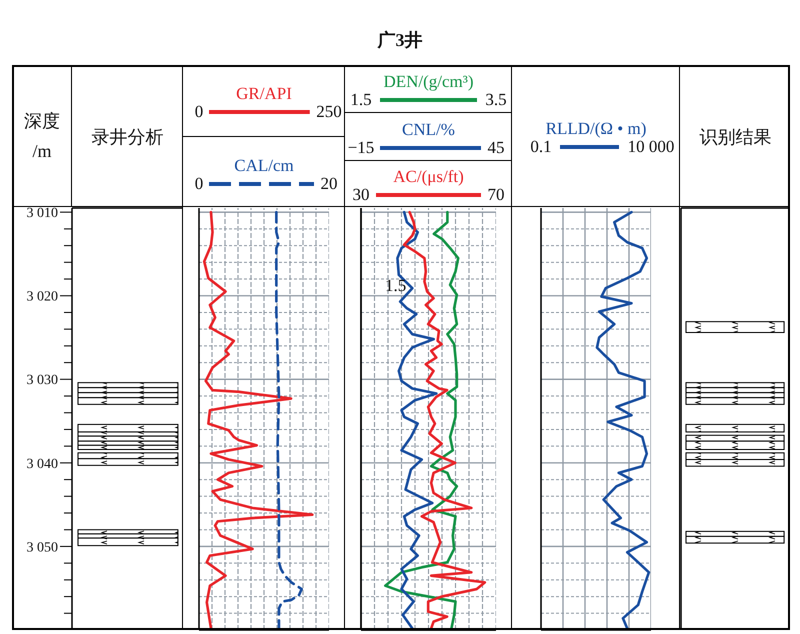  Describe the element at coordinates (395, 286) in the screenshot. I see `annotation: 1.5` at that location.